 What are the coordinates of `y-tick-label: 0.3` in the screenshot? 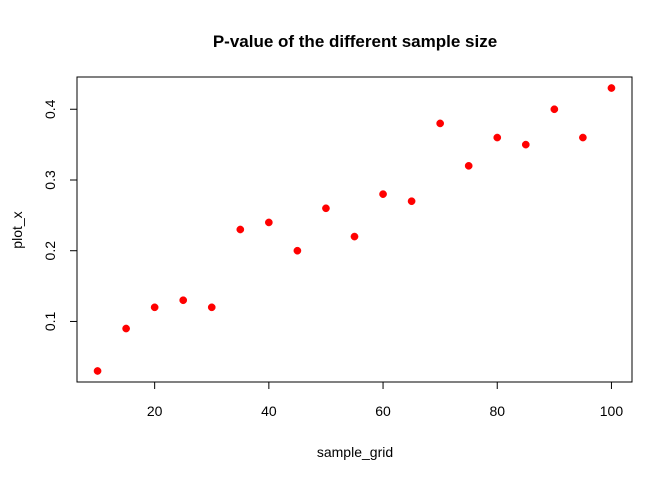 It's located at (50, 180).